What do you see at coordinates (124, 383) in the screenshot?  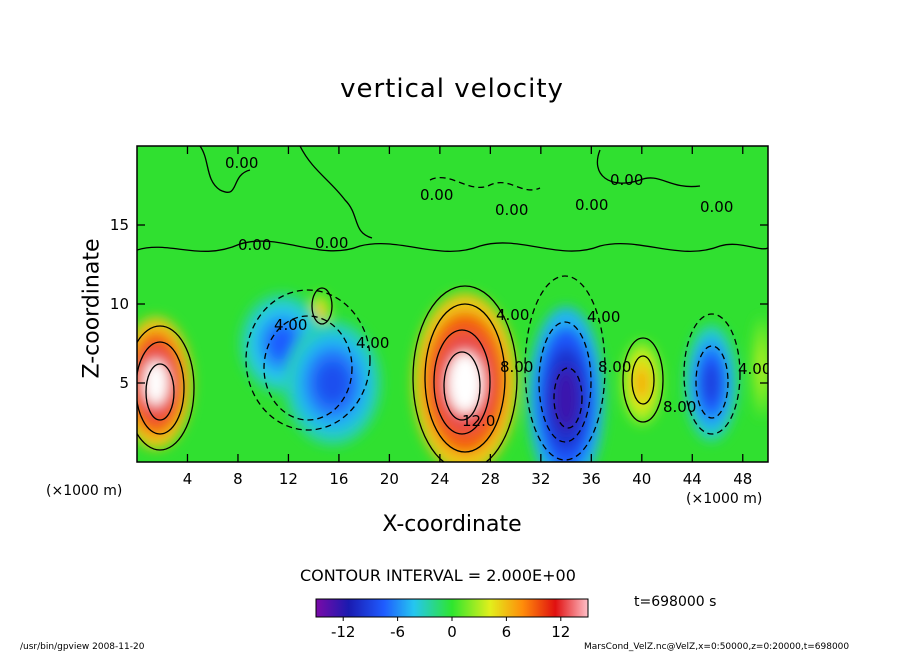 I see `y-tick-label: 5` at bounding box center [124, 383].